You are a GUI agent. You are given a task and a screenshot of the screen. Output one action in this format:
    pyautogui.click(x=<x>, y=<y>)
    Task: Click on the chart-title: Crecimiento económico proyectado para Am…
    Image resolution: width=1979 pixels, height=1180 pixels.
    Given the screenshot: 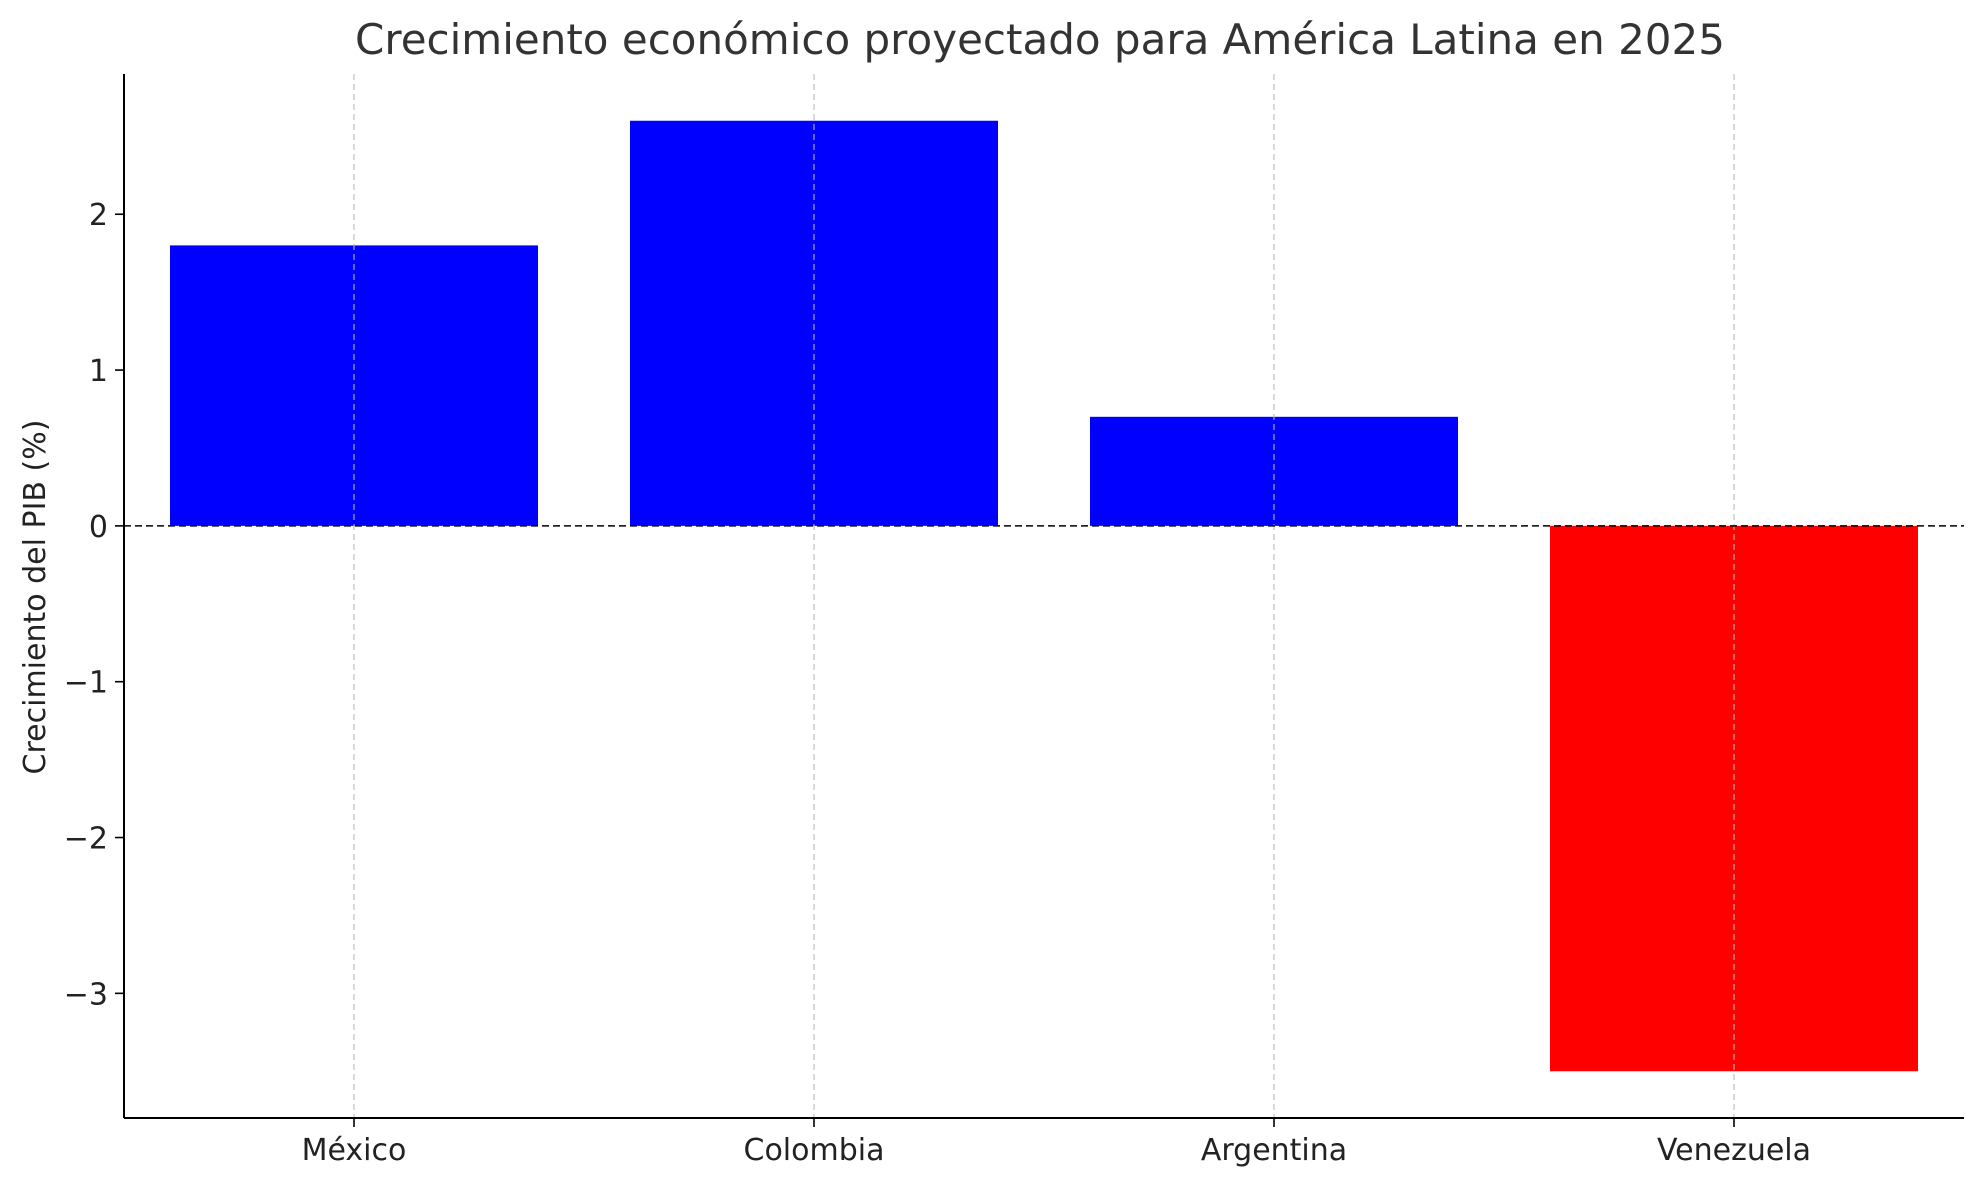 What is the action you would take?
    pyautogui.click(x=1040, y=39)
    